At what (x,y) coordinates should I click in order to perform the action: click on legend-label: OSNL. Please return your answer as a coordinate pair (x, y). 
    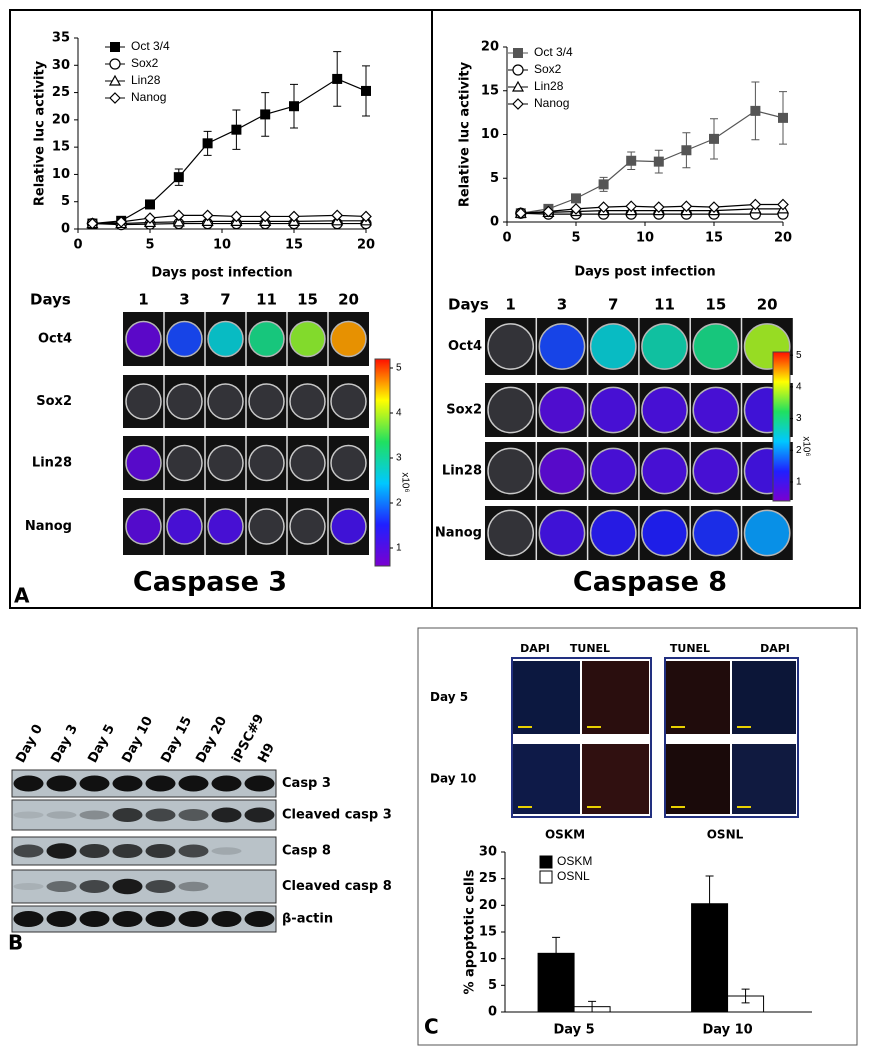
    Looking at the image, I should click on (573, 876).